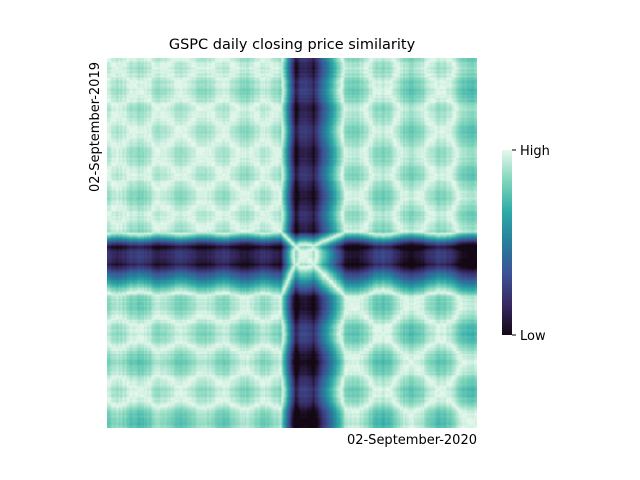 The height and width of the screenshot is (480, 640). I want to click on y-axis-label: 02-September-2019, so click(95, 127).